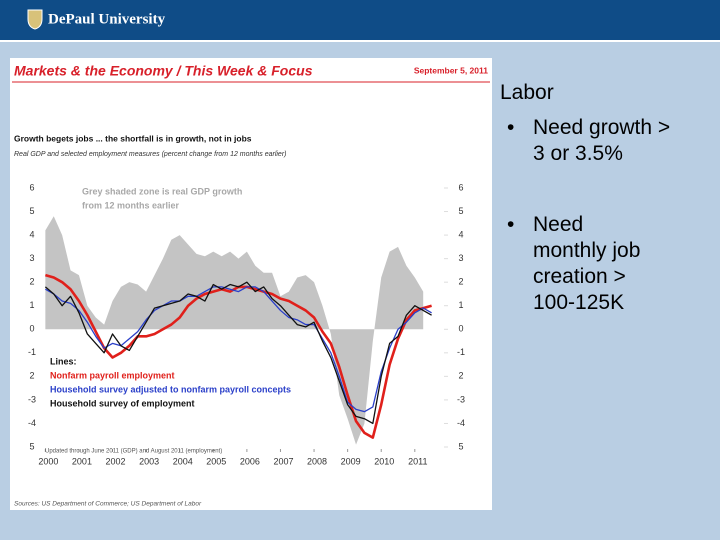 Image resolution: width=720 pixels, height=540 pixels. I want to click on header-rule, so click(360, 41).